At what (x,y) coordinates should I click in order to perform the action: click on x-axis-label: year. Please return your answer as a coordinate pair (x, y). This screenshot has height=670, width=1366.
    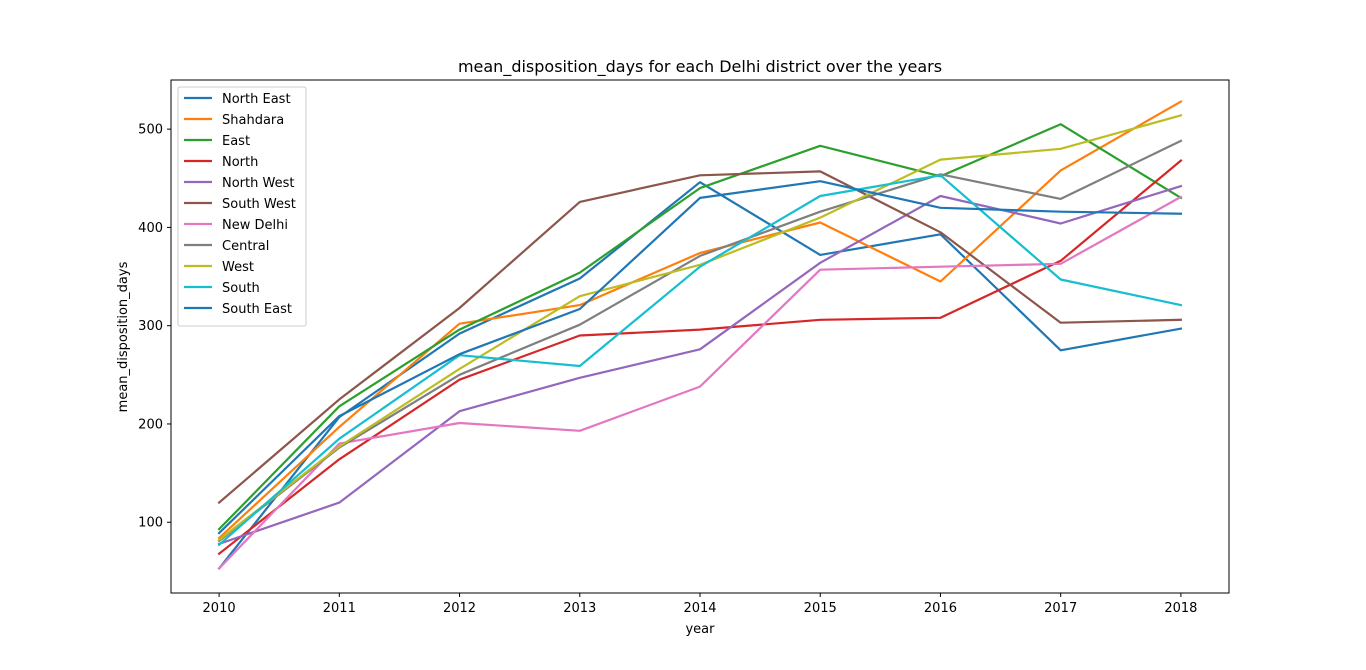
    Looking at the image, I should click on (700, 629).